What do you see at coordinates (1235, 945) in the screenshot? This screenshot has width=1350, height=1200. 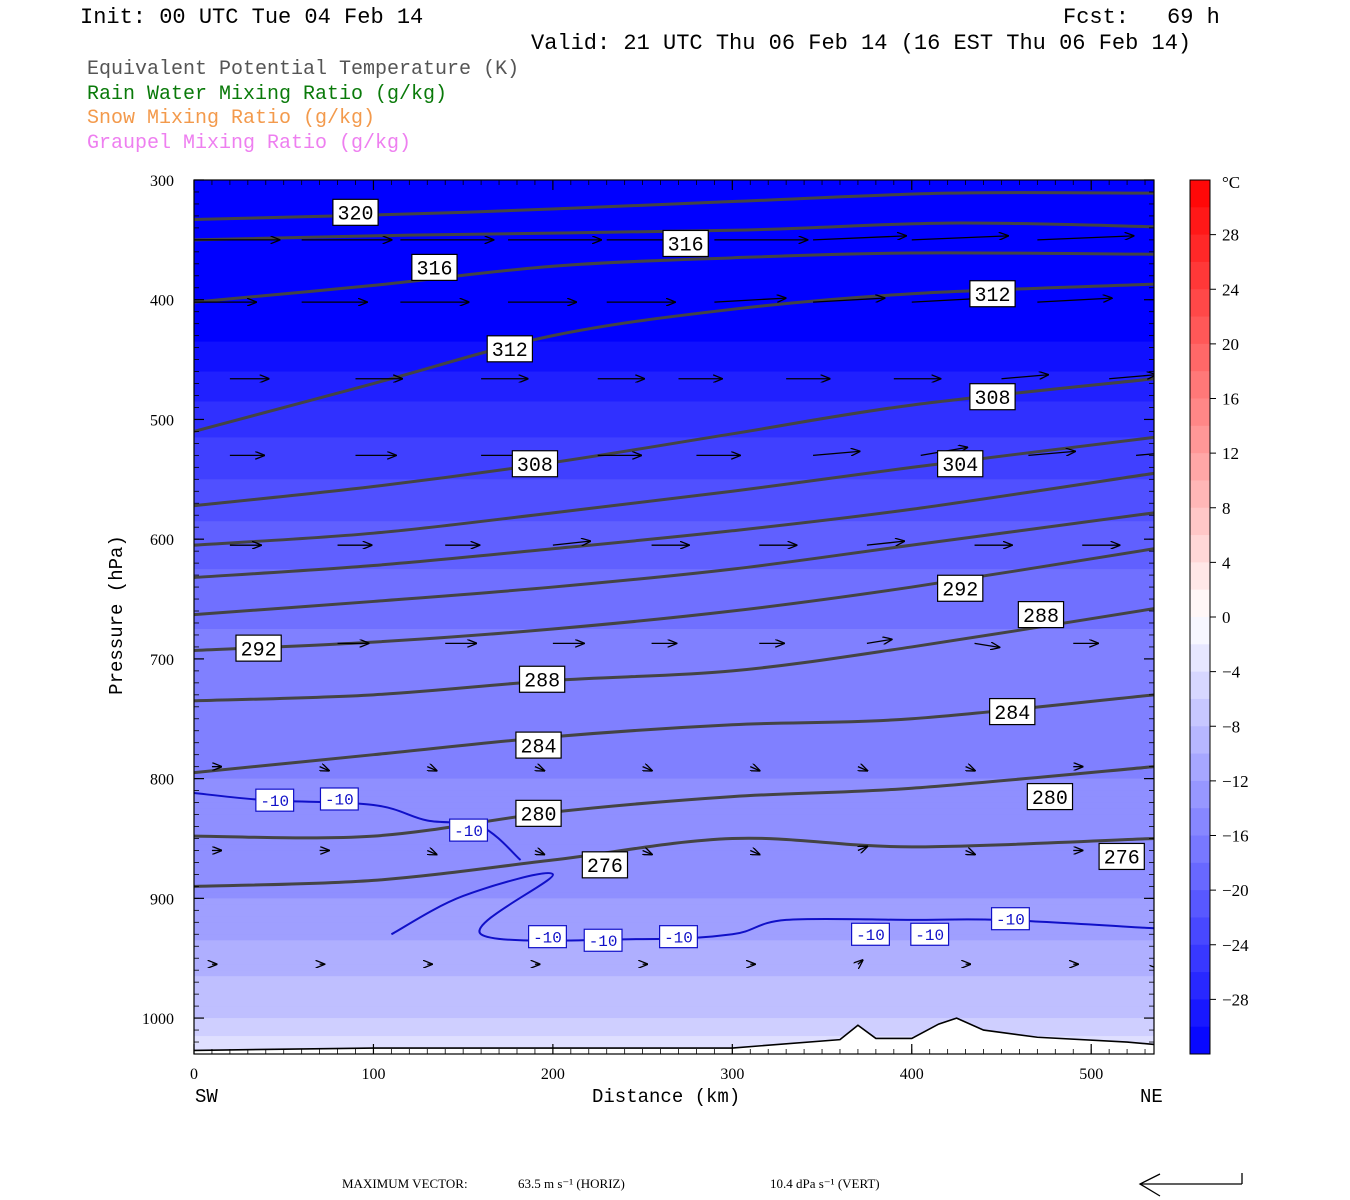 I see `colorbar-tick-label: −24` at bounding box center [1235, 945].